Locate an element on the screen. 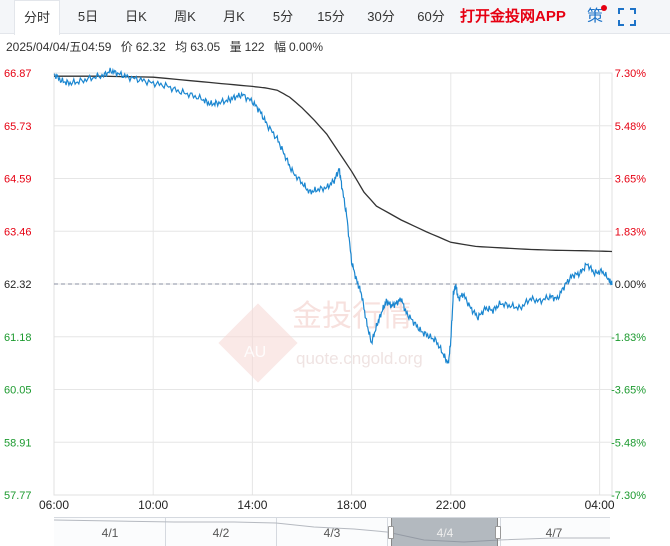 The width and height of the screenshot is (670, 546). navigator-day-label: 4/1 is located at coordinates (110, 533).